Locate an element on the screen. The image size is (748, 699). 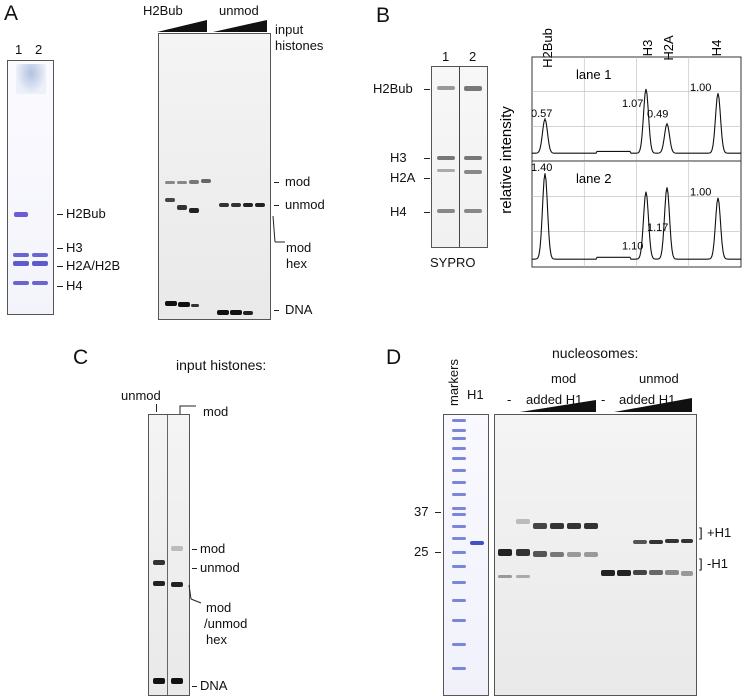
mod-hex-band is located at coordinates (170, 200).